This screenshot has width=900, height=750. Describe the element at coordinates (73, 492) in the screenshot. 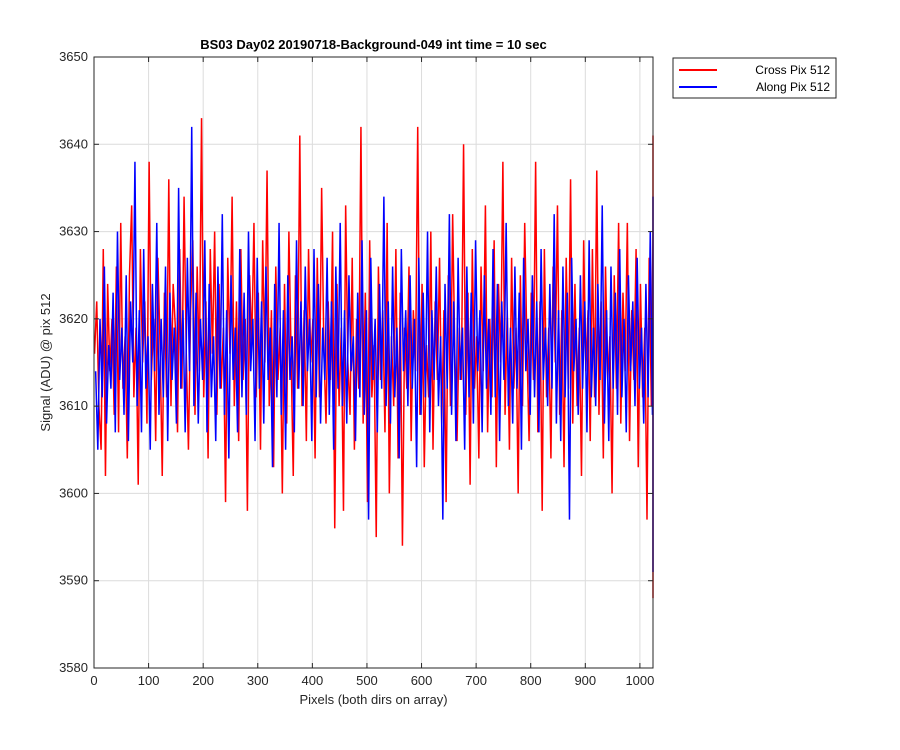

I see `y-tick-label: 3600` at that location.